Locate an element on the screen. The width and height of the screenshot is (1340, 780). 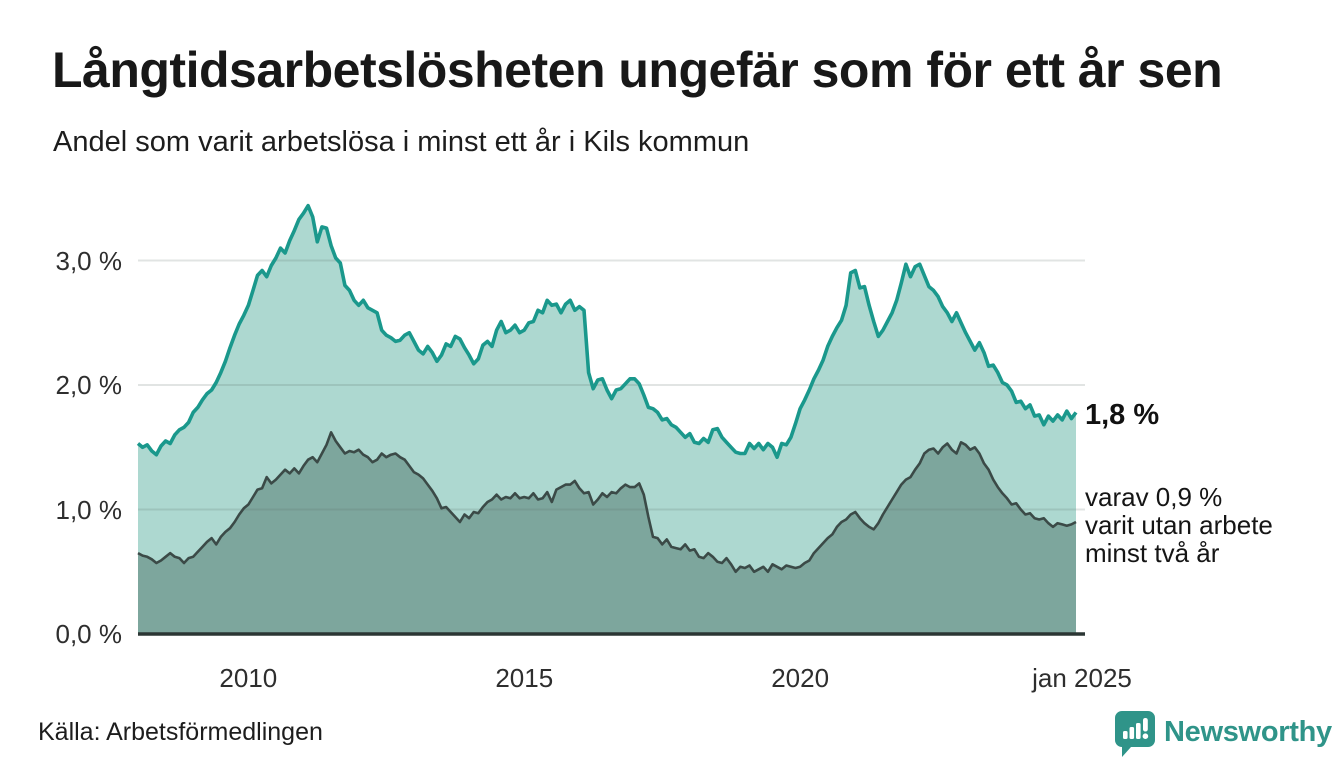
latest-value-label: 1,8 % is located at coordinates (1122, 415).